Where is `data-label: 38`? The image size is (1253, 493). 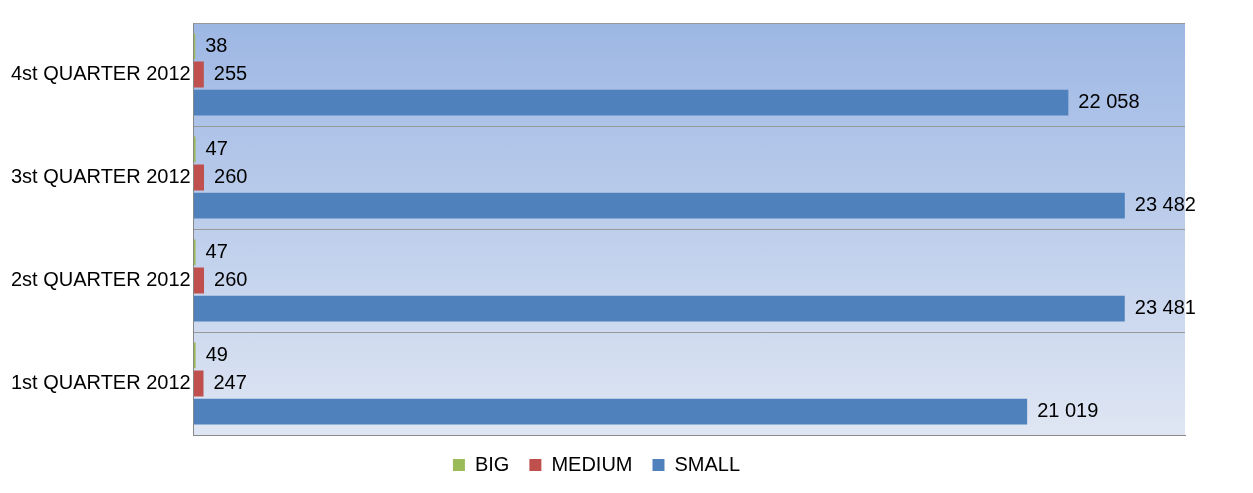 data-label: 38 is located at coordinates (216, 44).